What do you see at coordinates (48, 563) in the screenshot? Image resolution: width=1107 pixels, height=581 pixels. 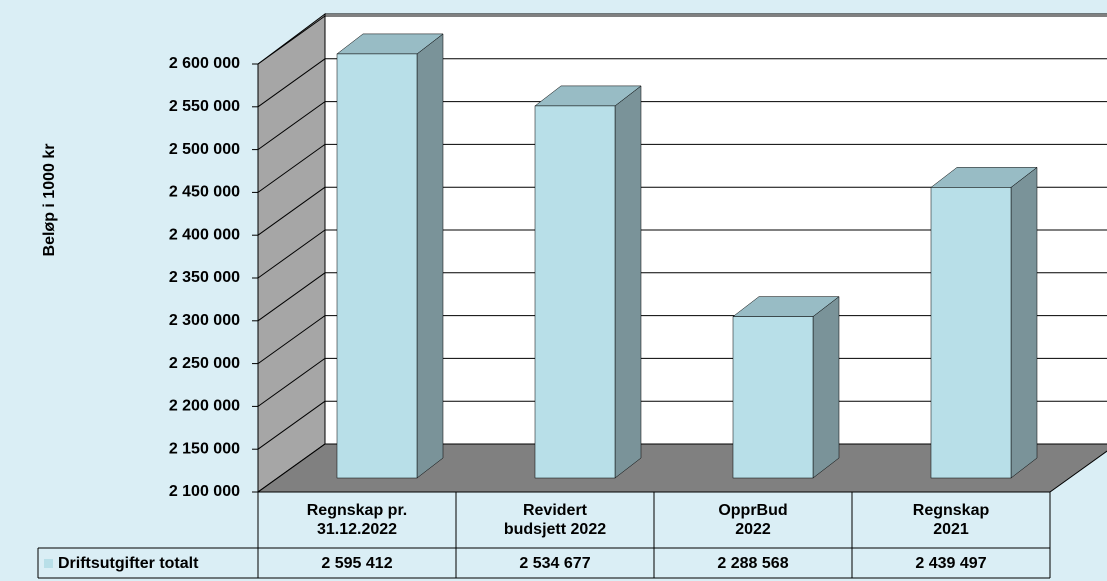 I see `legend-swatch` at bounding box center [48, 563].